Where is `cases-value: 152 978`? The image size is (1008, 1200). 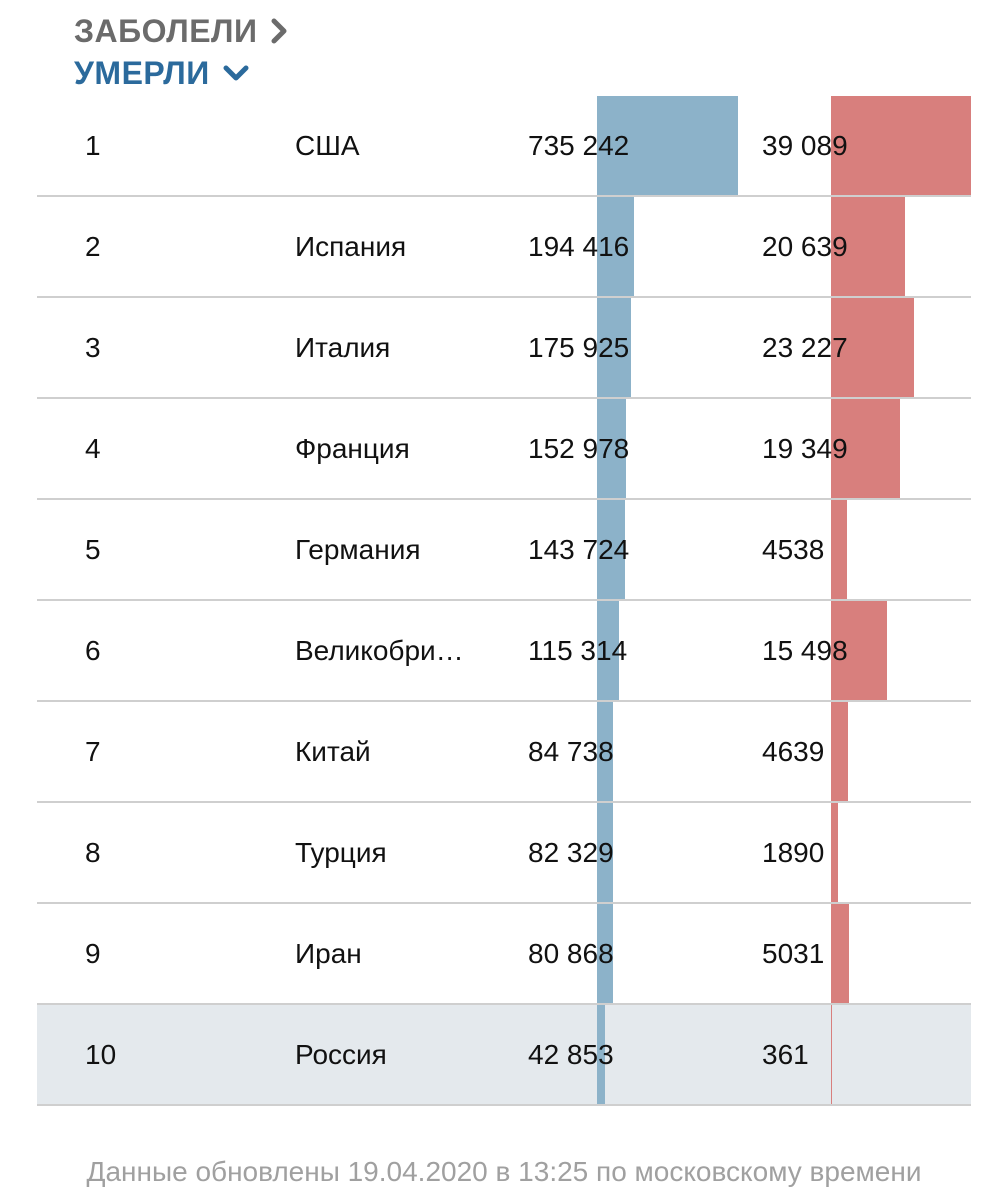 cases-value: 152 978 is located at coordinates (579, 448).